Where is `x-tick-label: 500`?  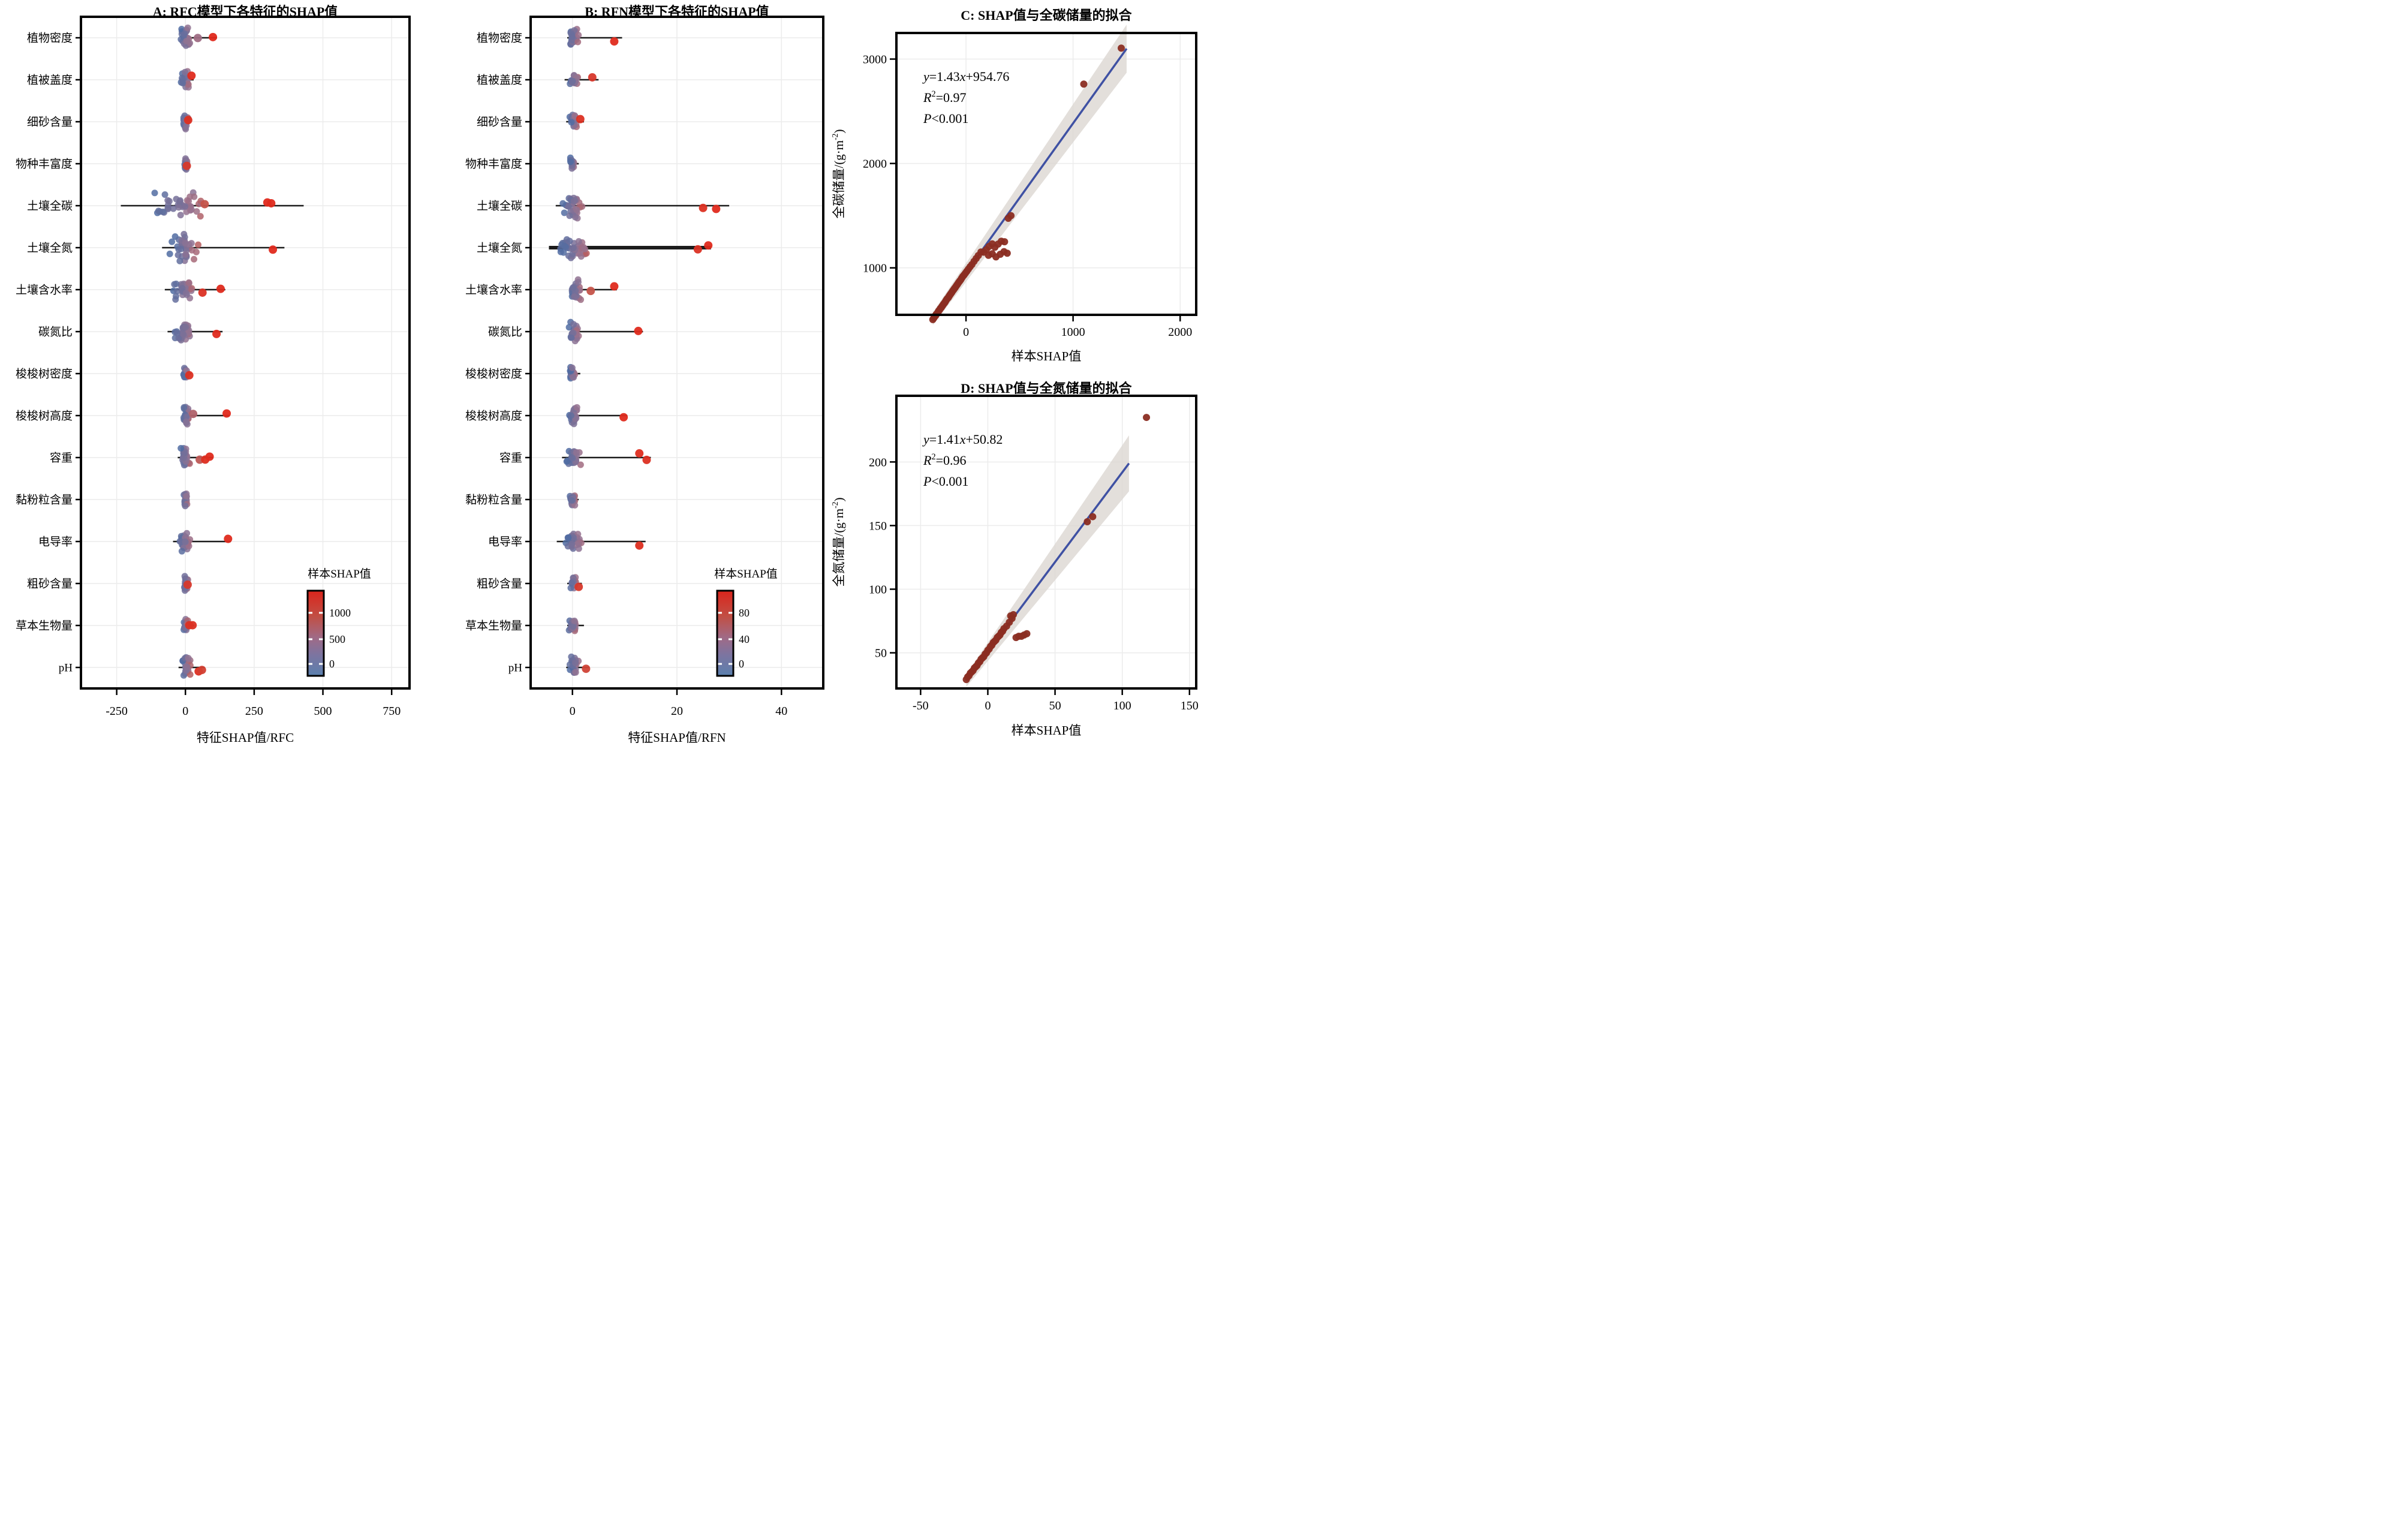 x-tick-label: 500 is located at coordinates (323, 711).